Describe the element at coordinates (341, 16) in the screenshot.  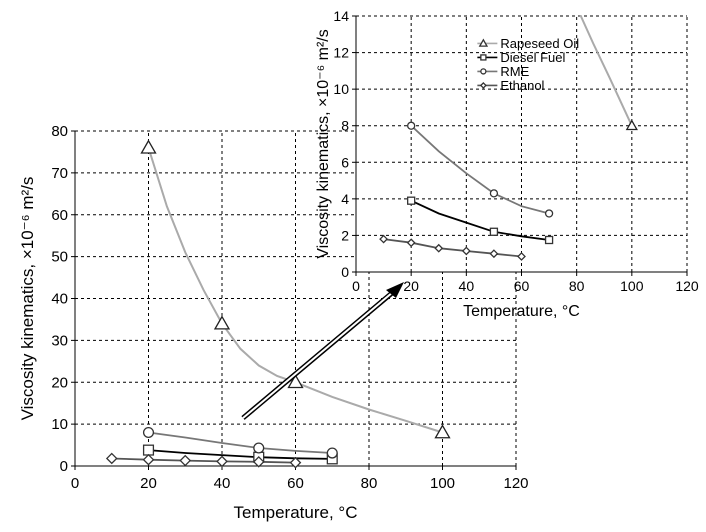
I see `y-tick-label: 14` at that location.